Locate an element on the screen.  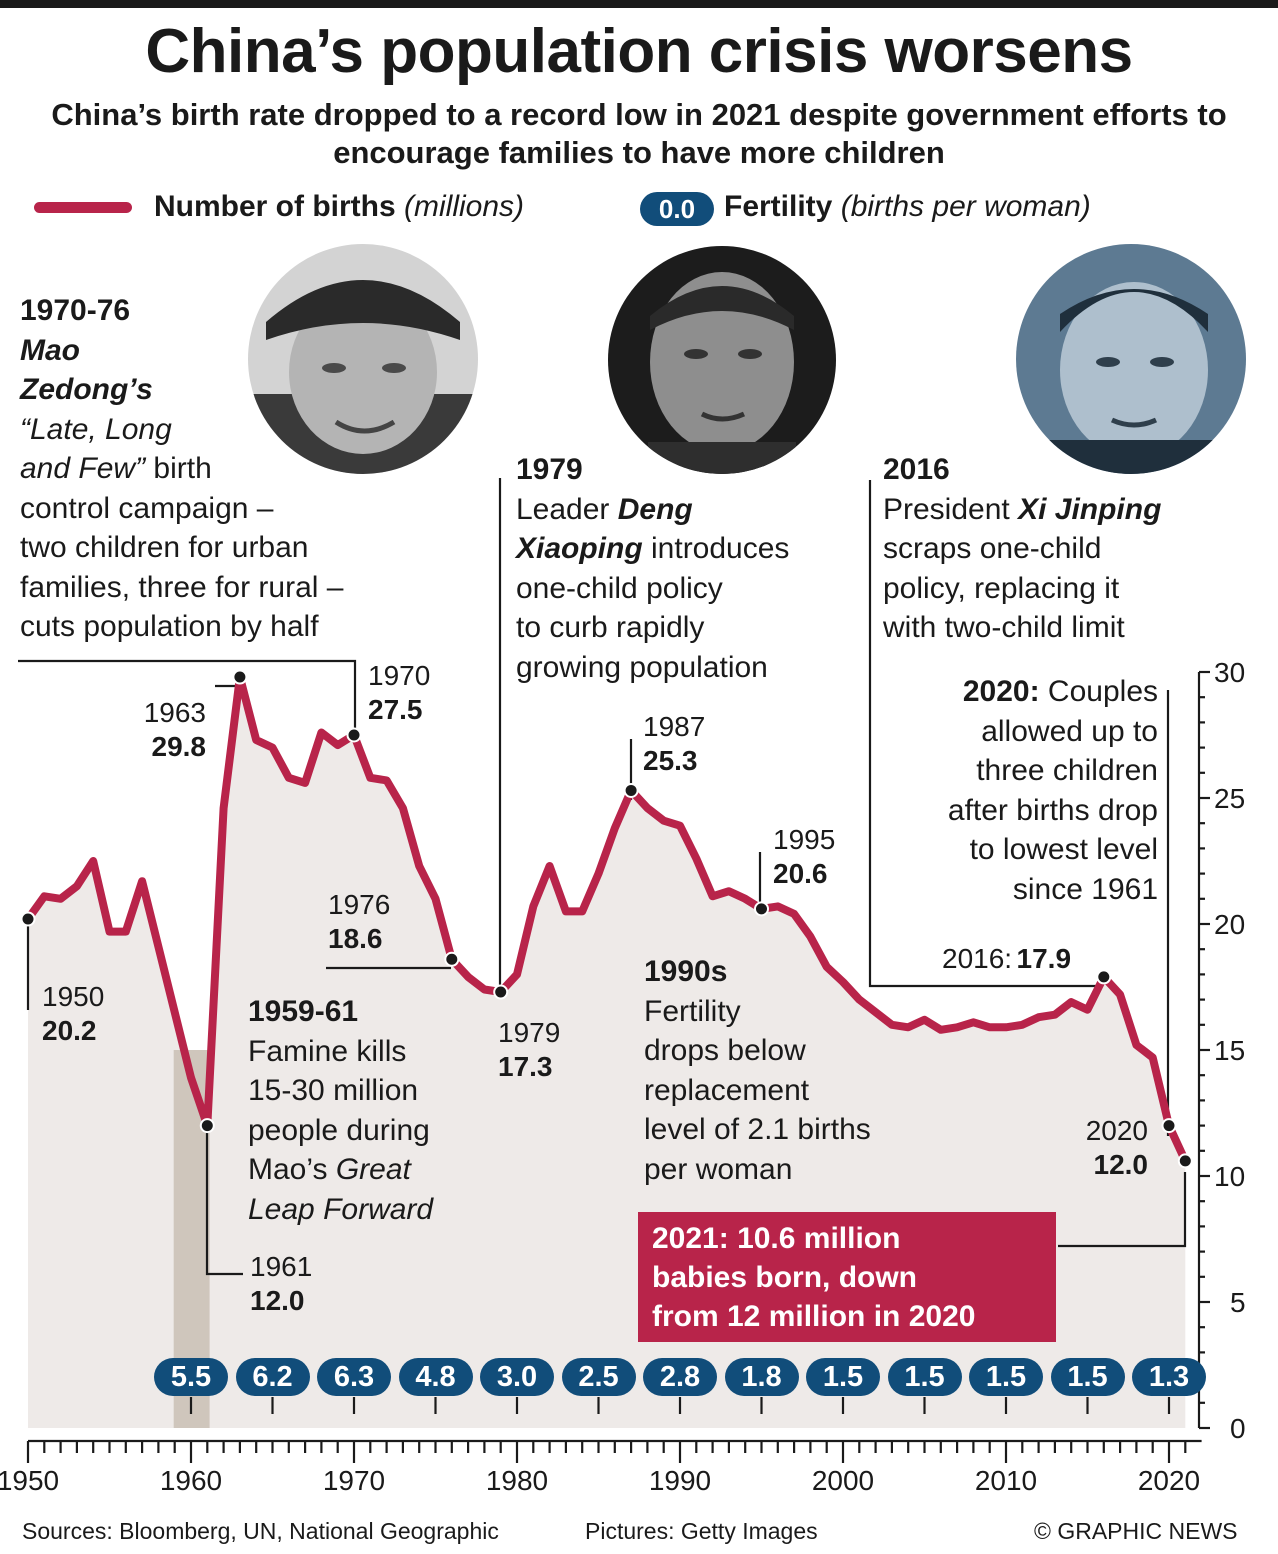
mao-line3-rest: birth is located at coordinates (178, 468).